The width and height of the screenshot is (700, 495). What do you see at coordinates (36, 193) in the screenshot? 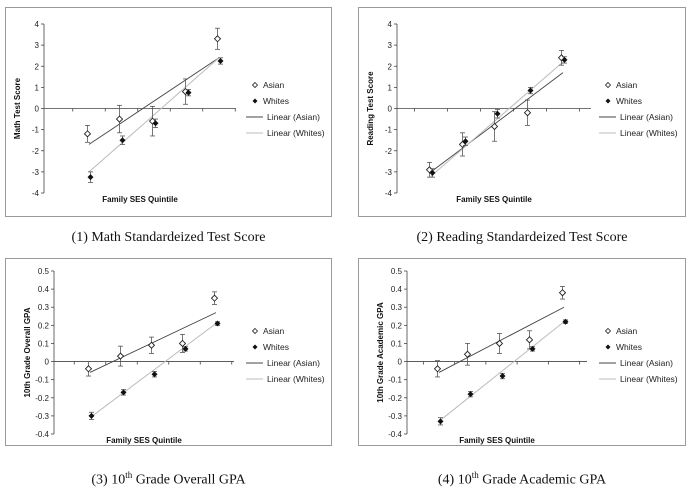
I see `y-tick-label: -4` at bounding box center [36, 193].